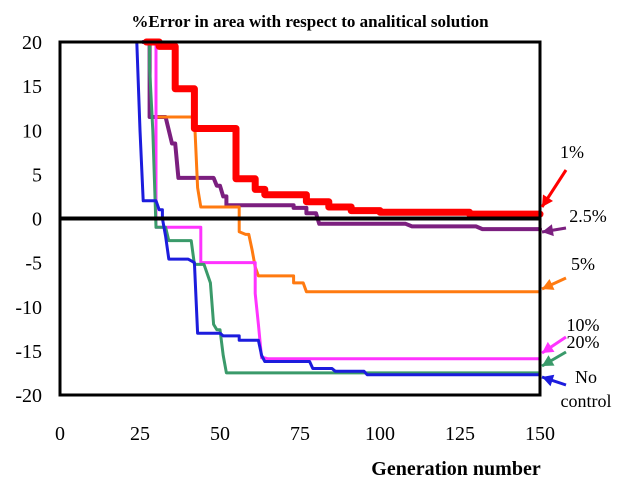  What do you see at coordinates (28, 352) in the screenshot?
I see `y-tick-label: -15` at bounding box center [28, 352].